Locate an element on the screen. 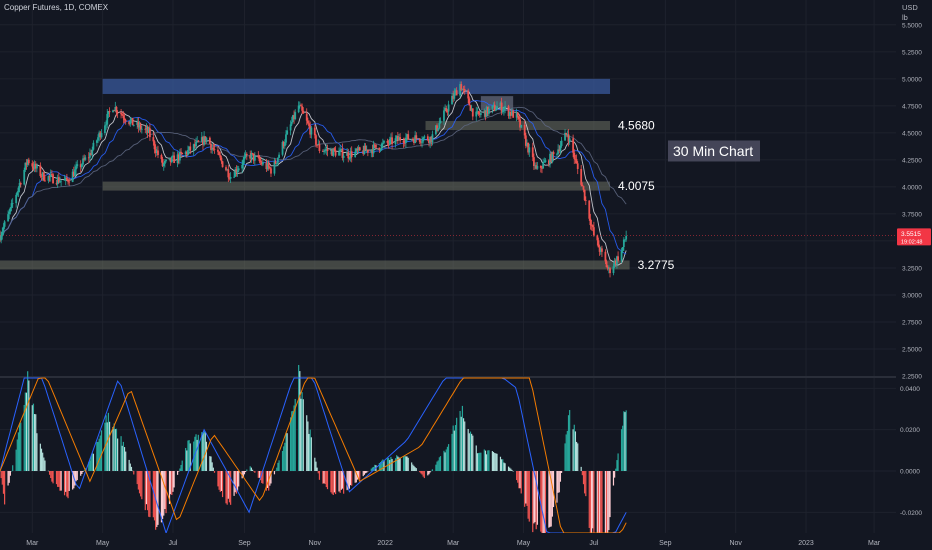 The width and height of the screenshot is (932, 550). price-tick-label: 4.0000 is located at coordinates (912, 187).